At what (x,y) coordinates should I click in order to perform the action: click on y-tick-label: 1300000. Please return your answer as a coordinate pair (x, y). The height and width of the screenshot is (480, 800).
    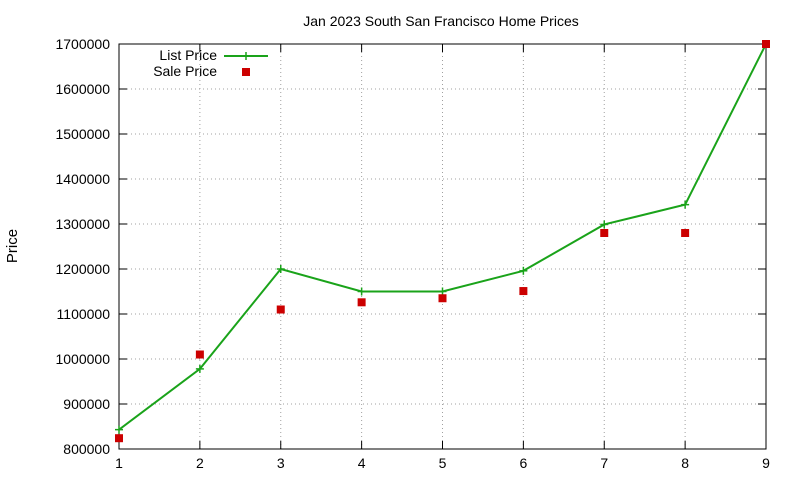
    Looking at the image, I should click on (82, 224).